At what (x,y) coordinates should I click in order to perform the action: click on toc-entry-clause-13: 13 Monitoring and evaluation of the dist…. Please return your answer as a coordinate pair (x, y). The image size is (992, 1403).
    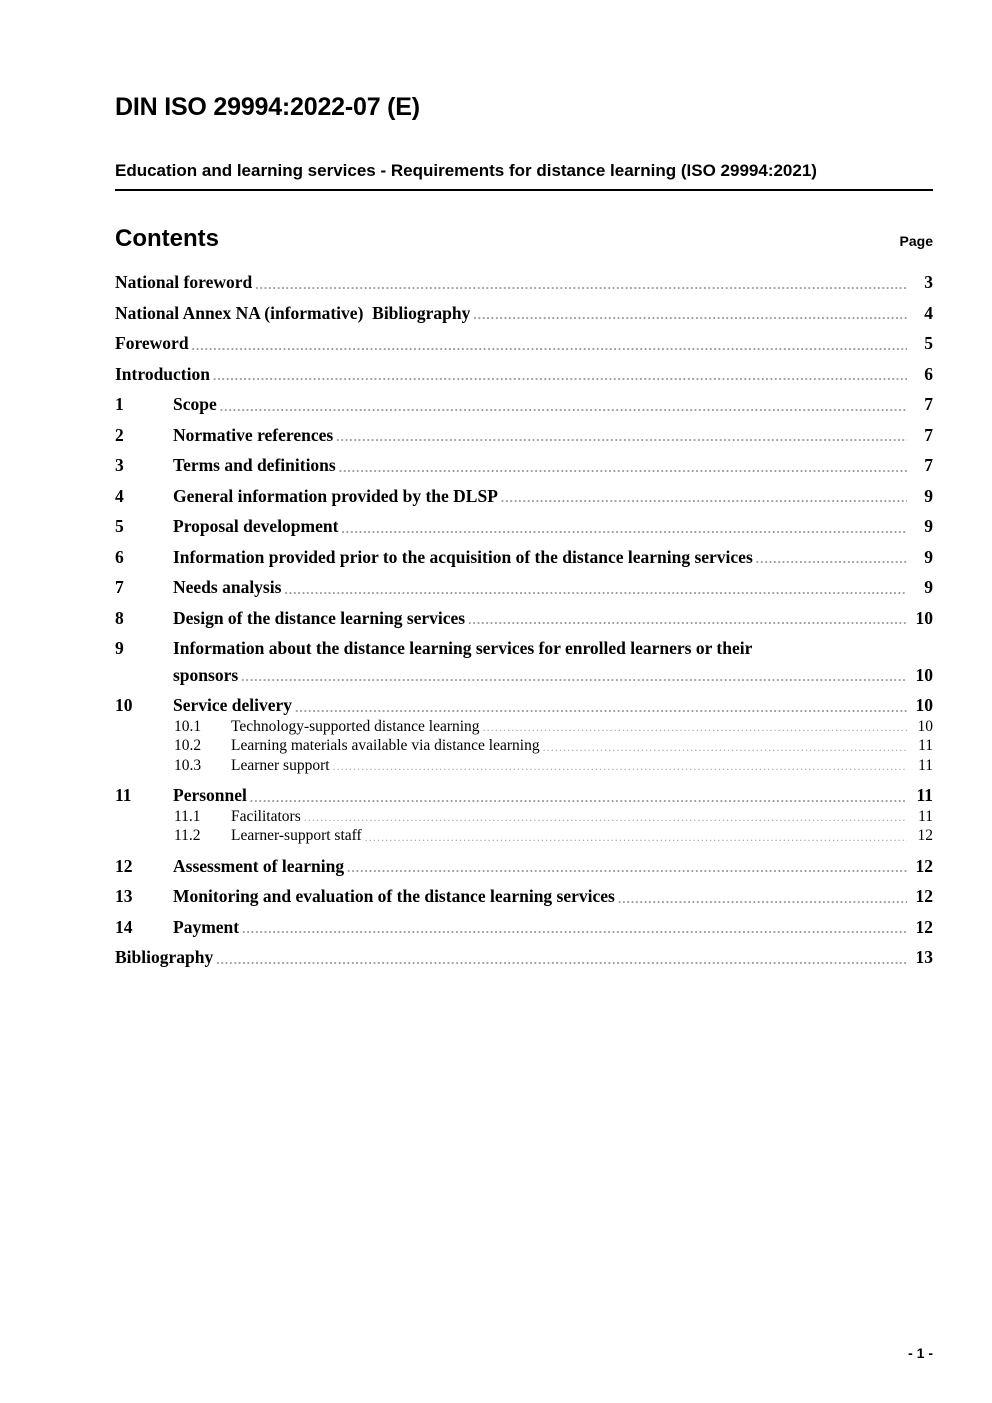
    Looking at the image, I should click on (524, 897).